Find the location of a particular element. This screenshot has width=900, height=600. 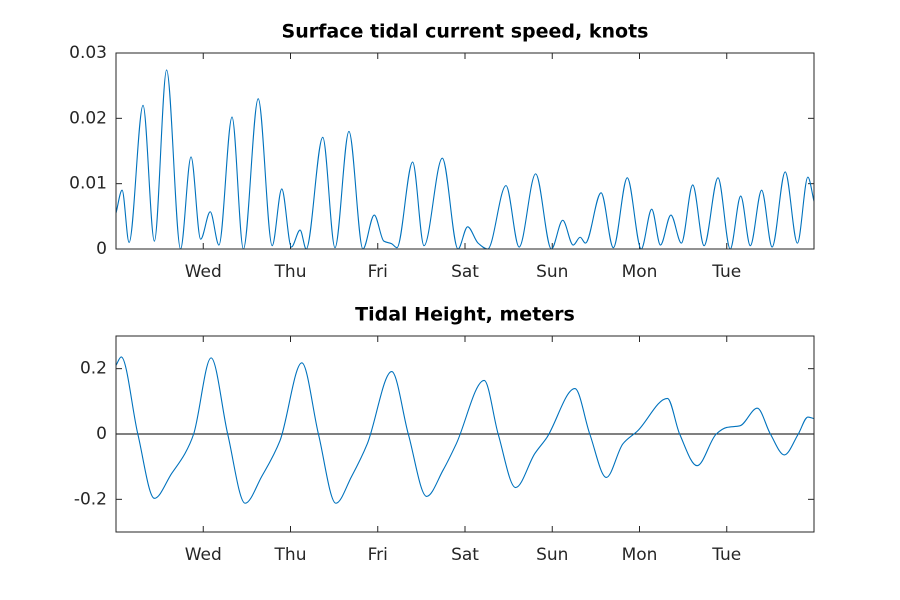

y-tick-label: 0.02 is located at coordinates (88, 118).